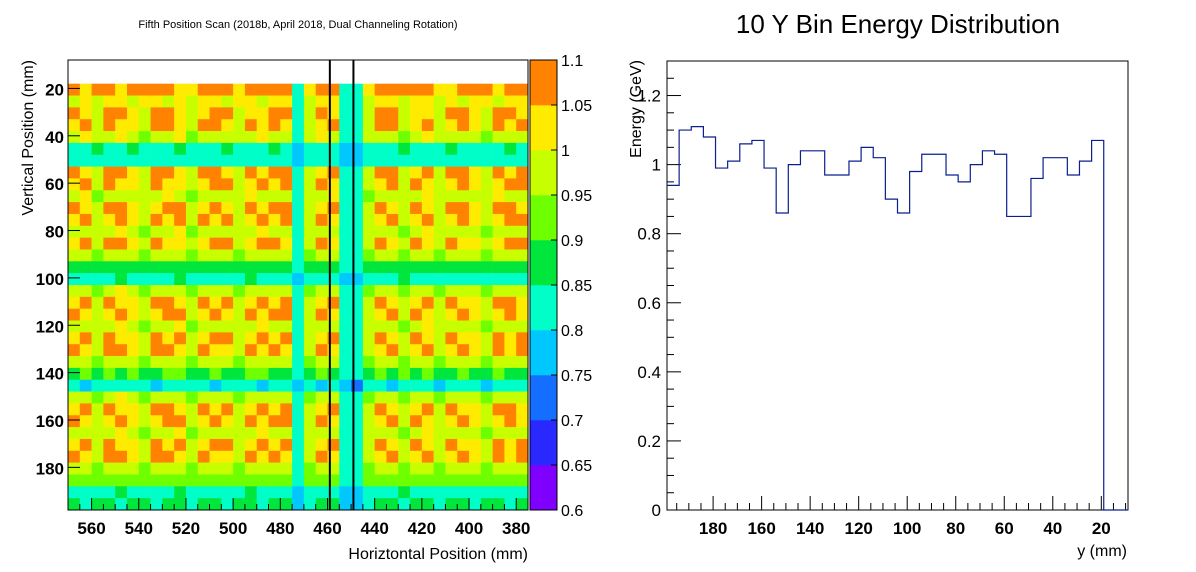 This screenshot has height=572, width=1196. I want to click on colorbar-tick-label: 0.85, so click(576, 286).